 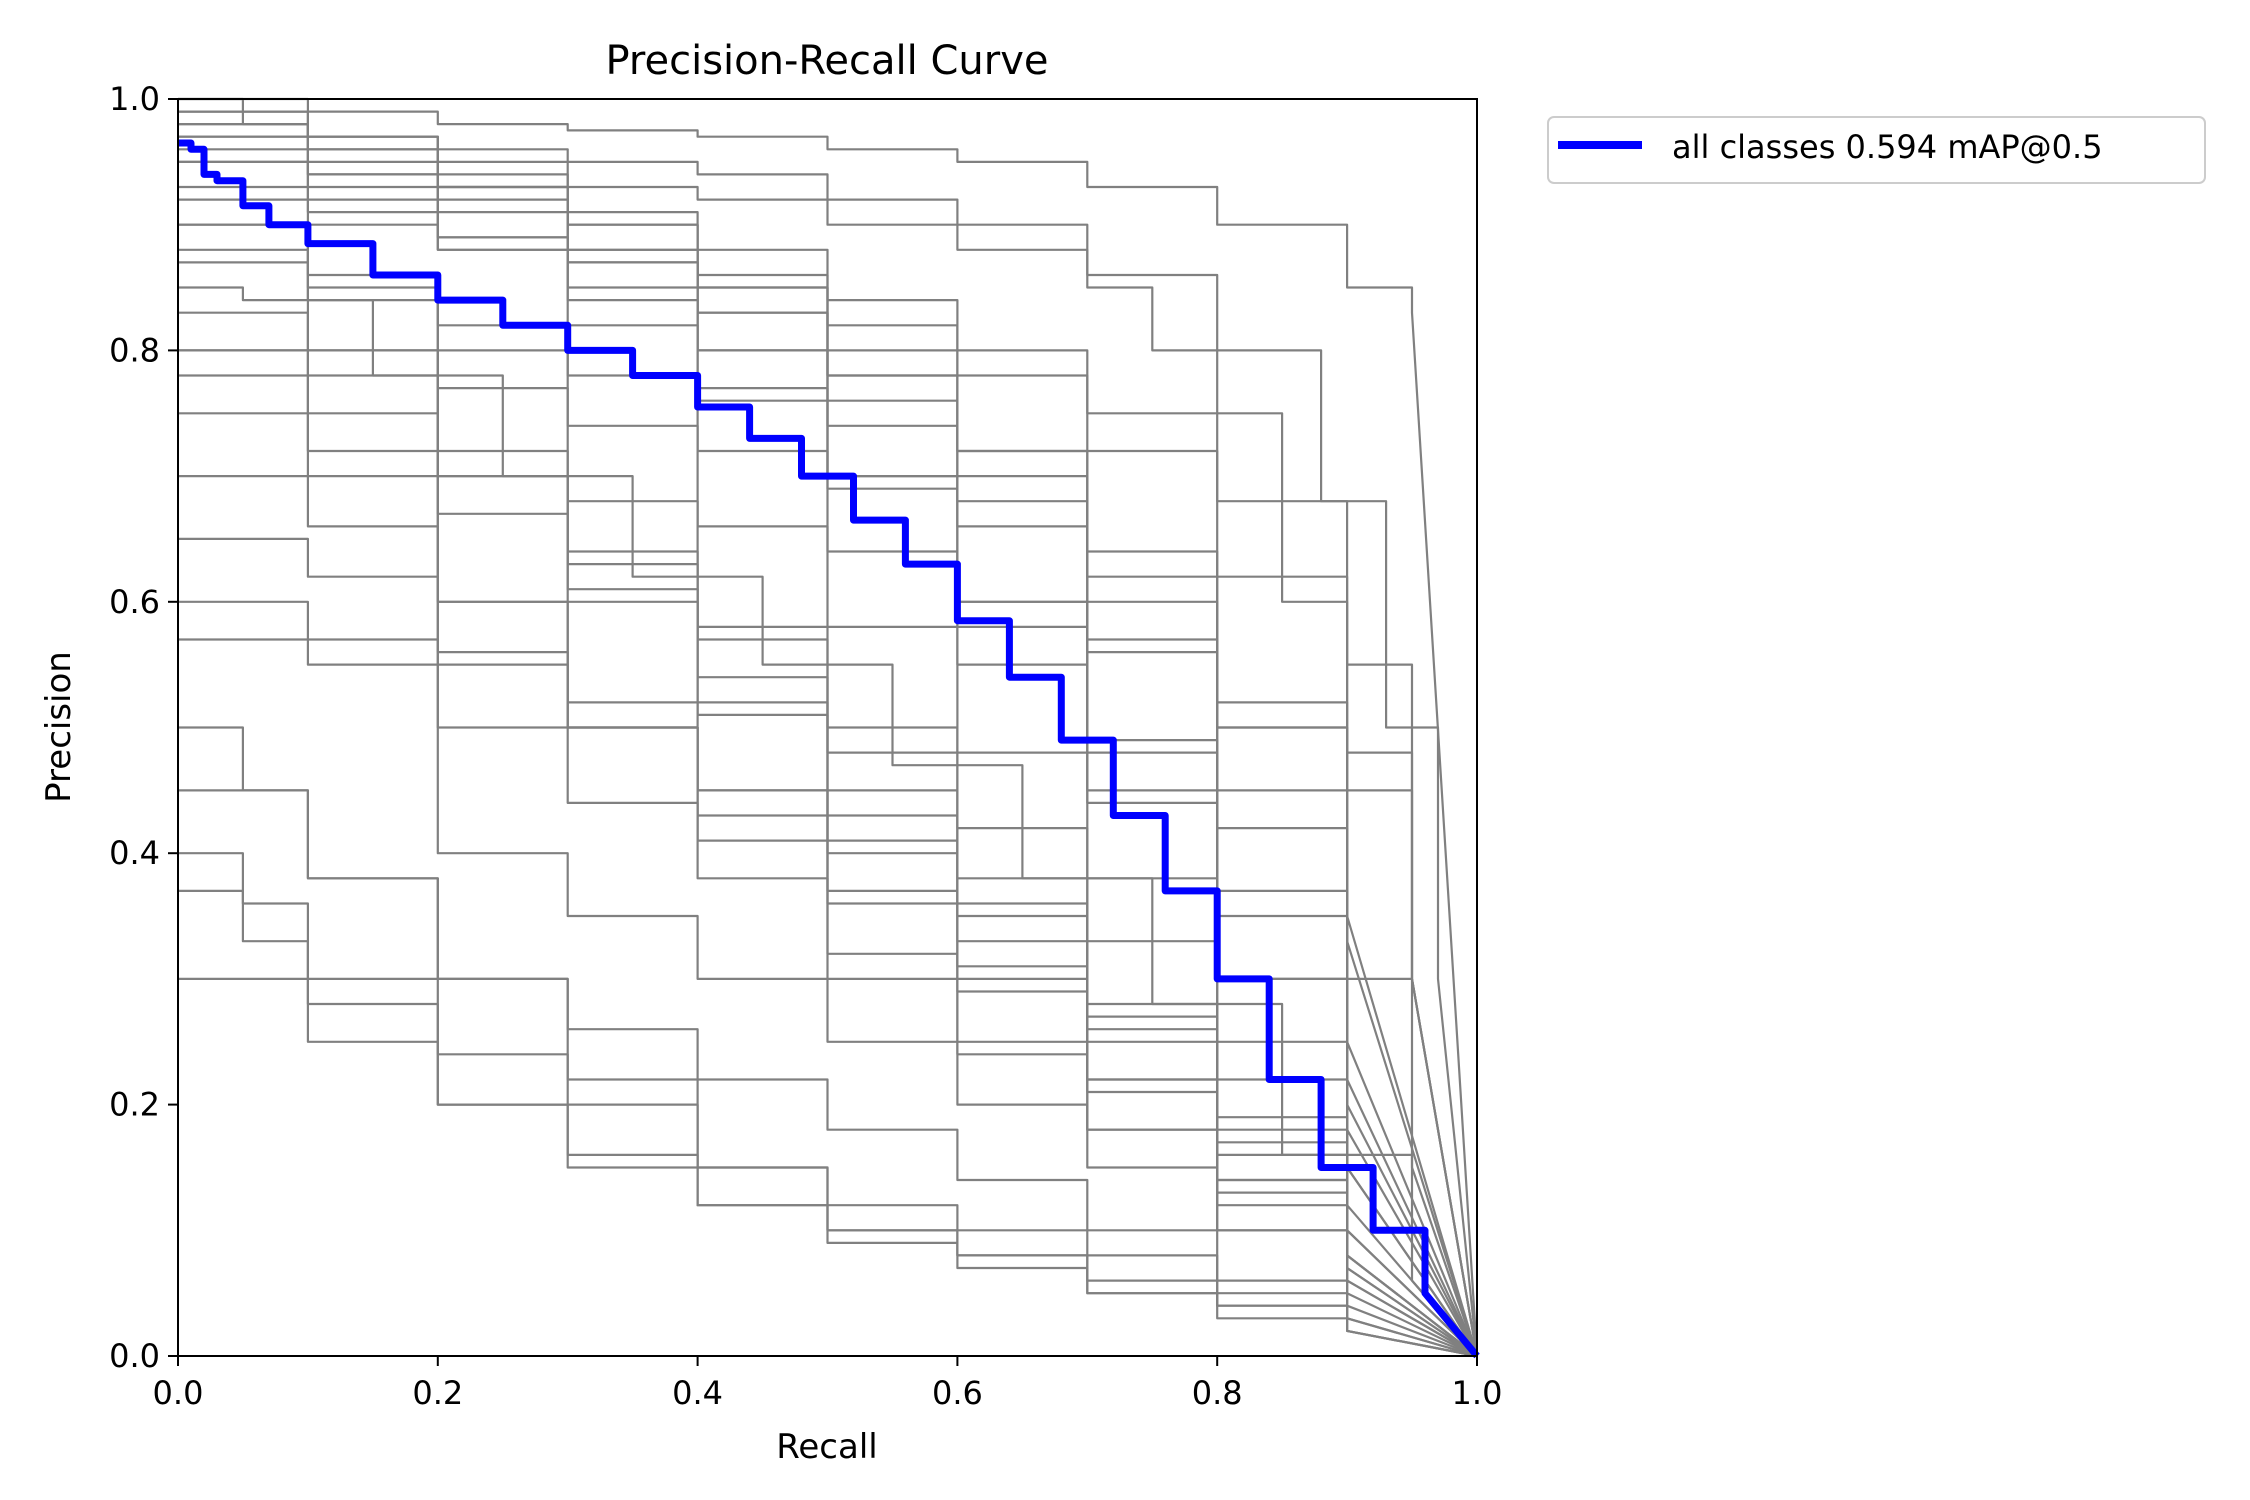 I want to click on x-axis-ticks: 0.0 0.2 0.4 0.6 0.8 1.0, so click(x=828, y=1384).